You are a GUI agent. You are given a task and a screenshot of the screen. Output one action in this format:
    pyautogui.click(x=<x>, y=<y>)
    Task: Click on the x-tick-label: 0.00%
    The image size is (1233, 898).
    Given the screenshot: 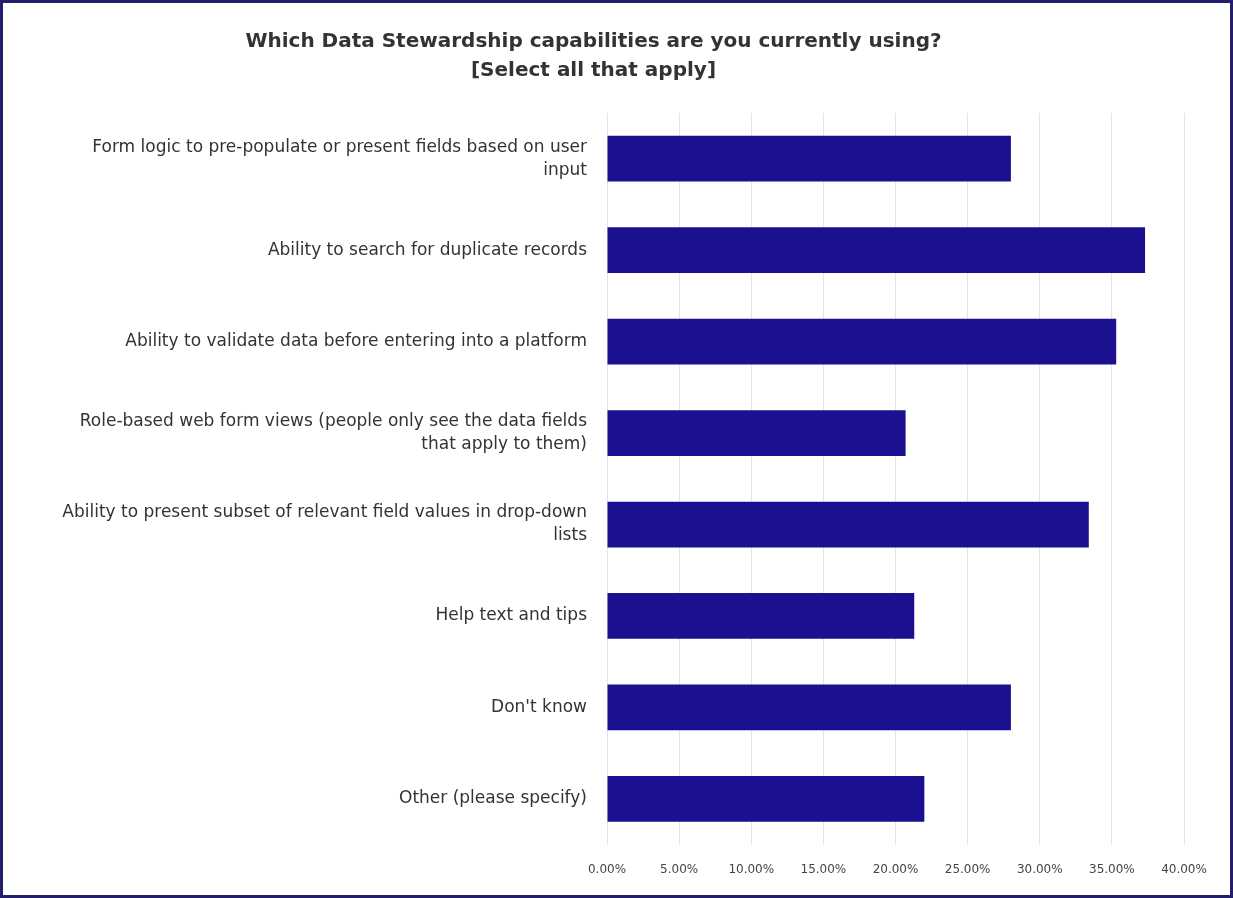 What is the action you would take?
    pyautogui.click(x=607, y=868)
    